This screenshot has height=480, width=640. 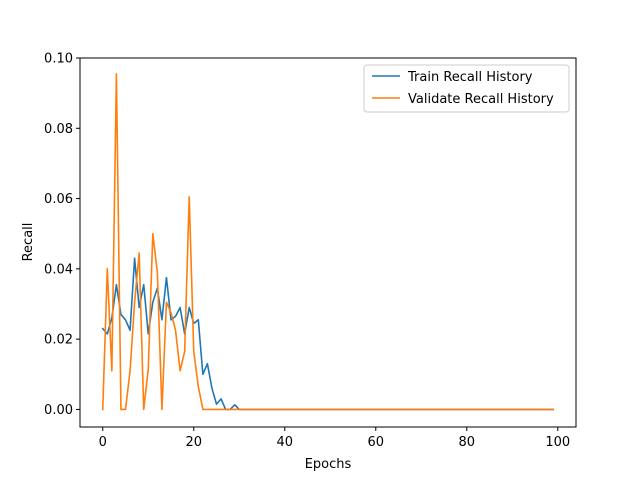 I want to click on x-tick-label: 20, so click(x=193, y=442).